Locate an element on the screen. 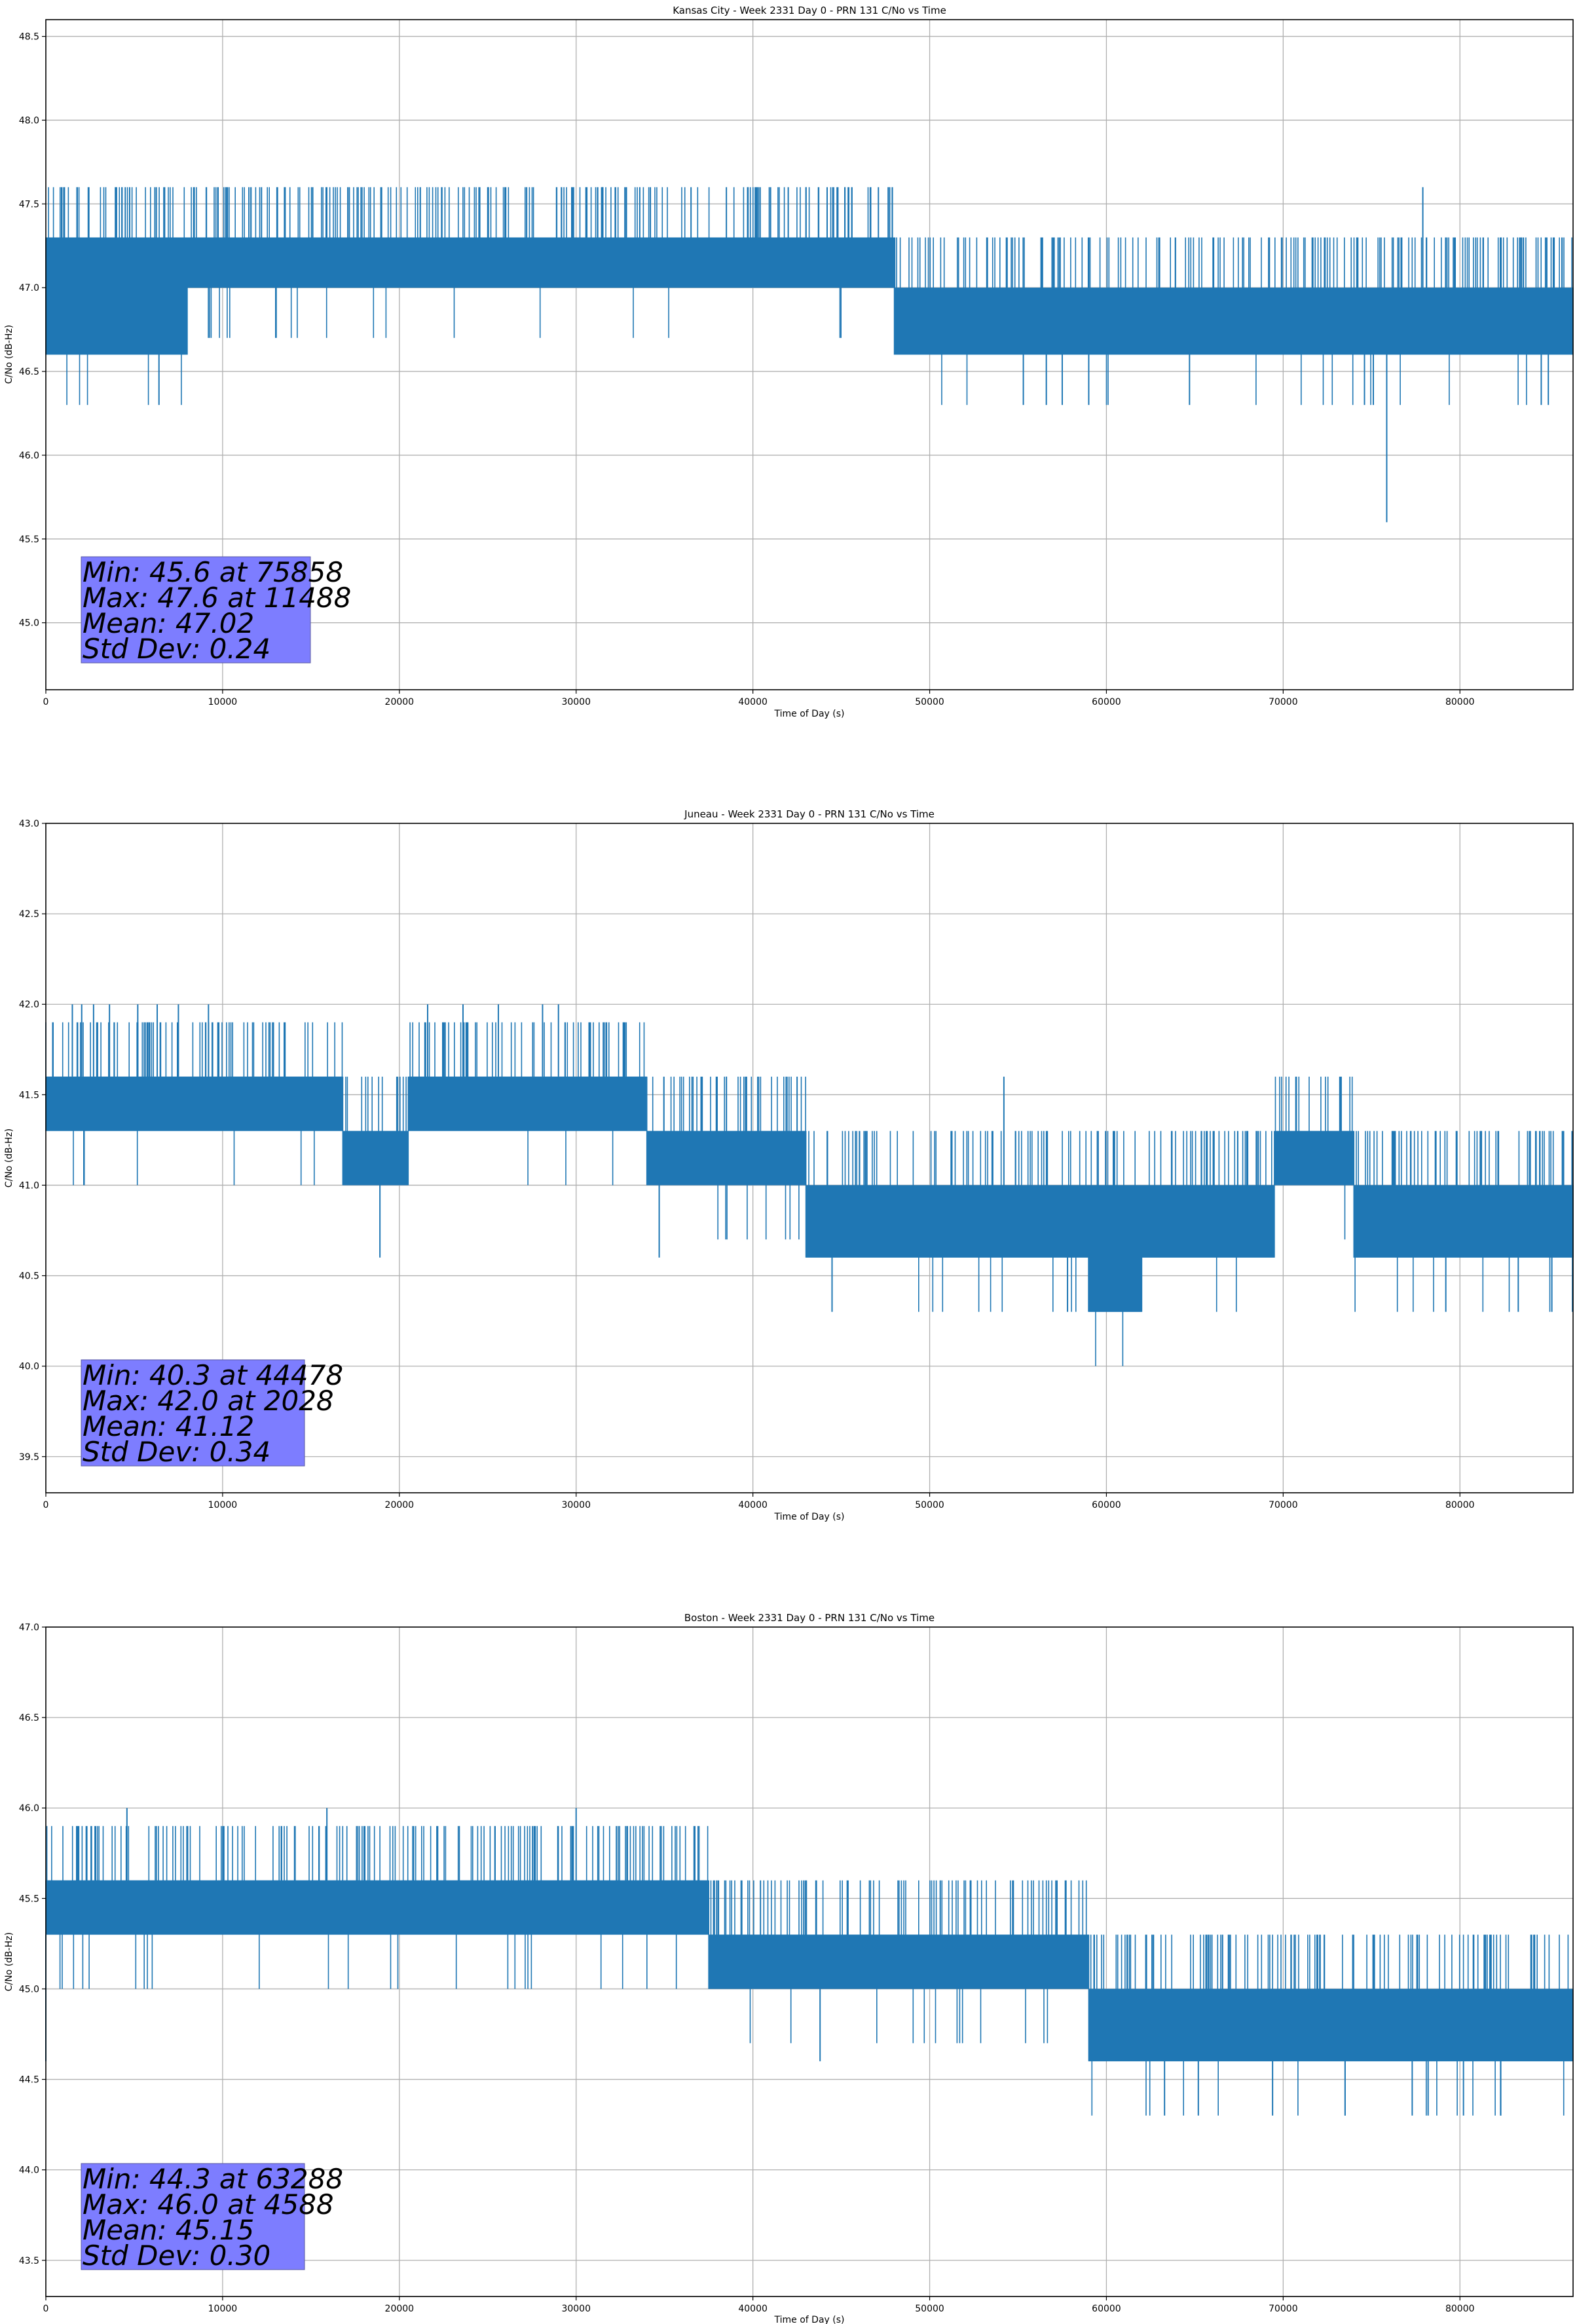  y-tick-label: 39.5 is located at coordinates (29, 1457).